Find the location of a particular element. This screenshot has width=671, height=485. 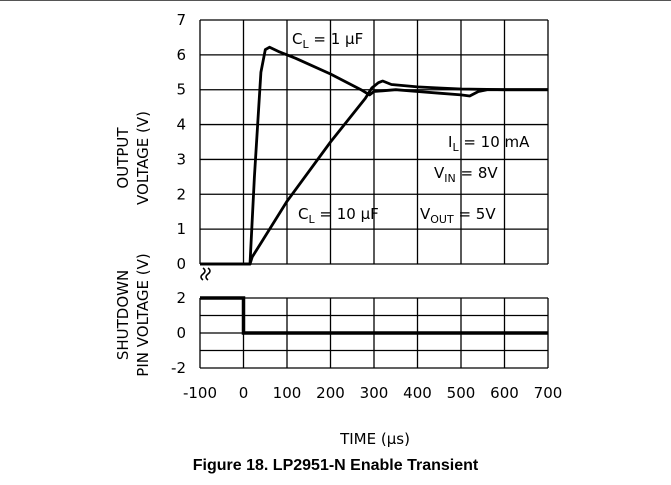

xtick-label: 200 is located at coordinates (330, 393).